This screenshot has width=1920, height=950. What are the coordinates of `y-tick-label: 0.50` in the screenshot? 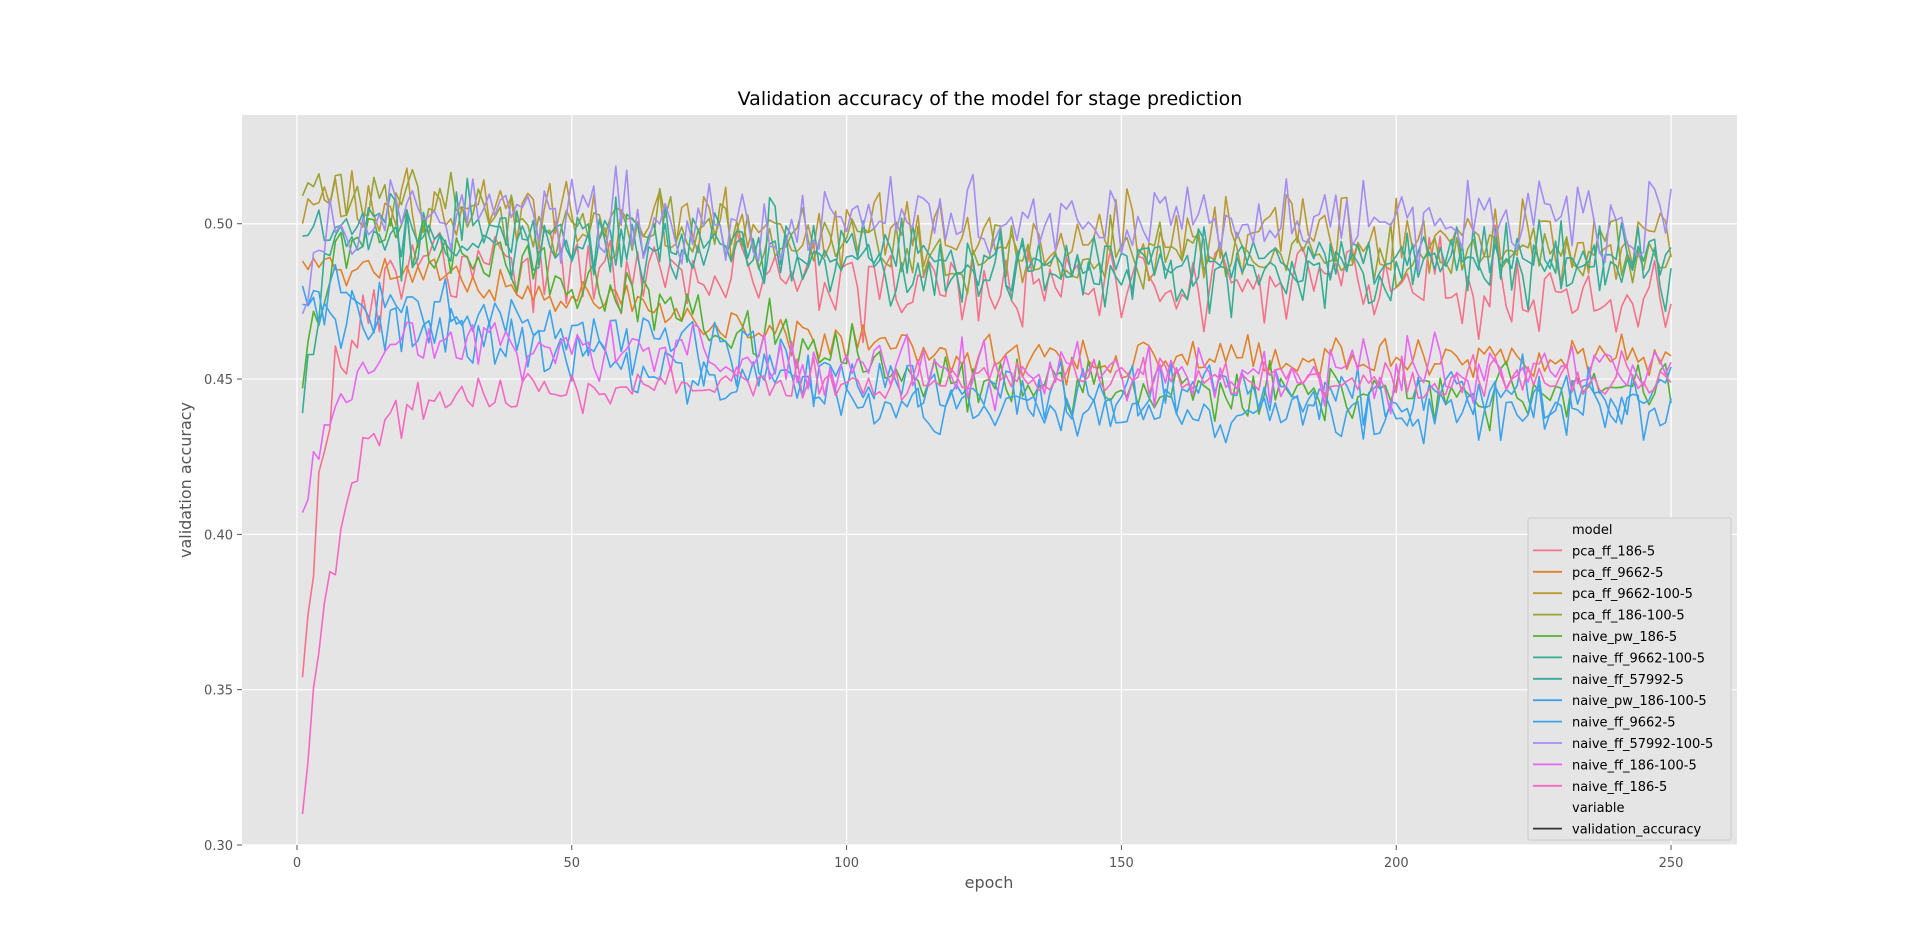 It's located at (218, 225).